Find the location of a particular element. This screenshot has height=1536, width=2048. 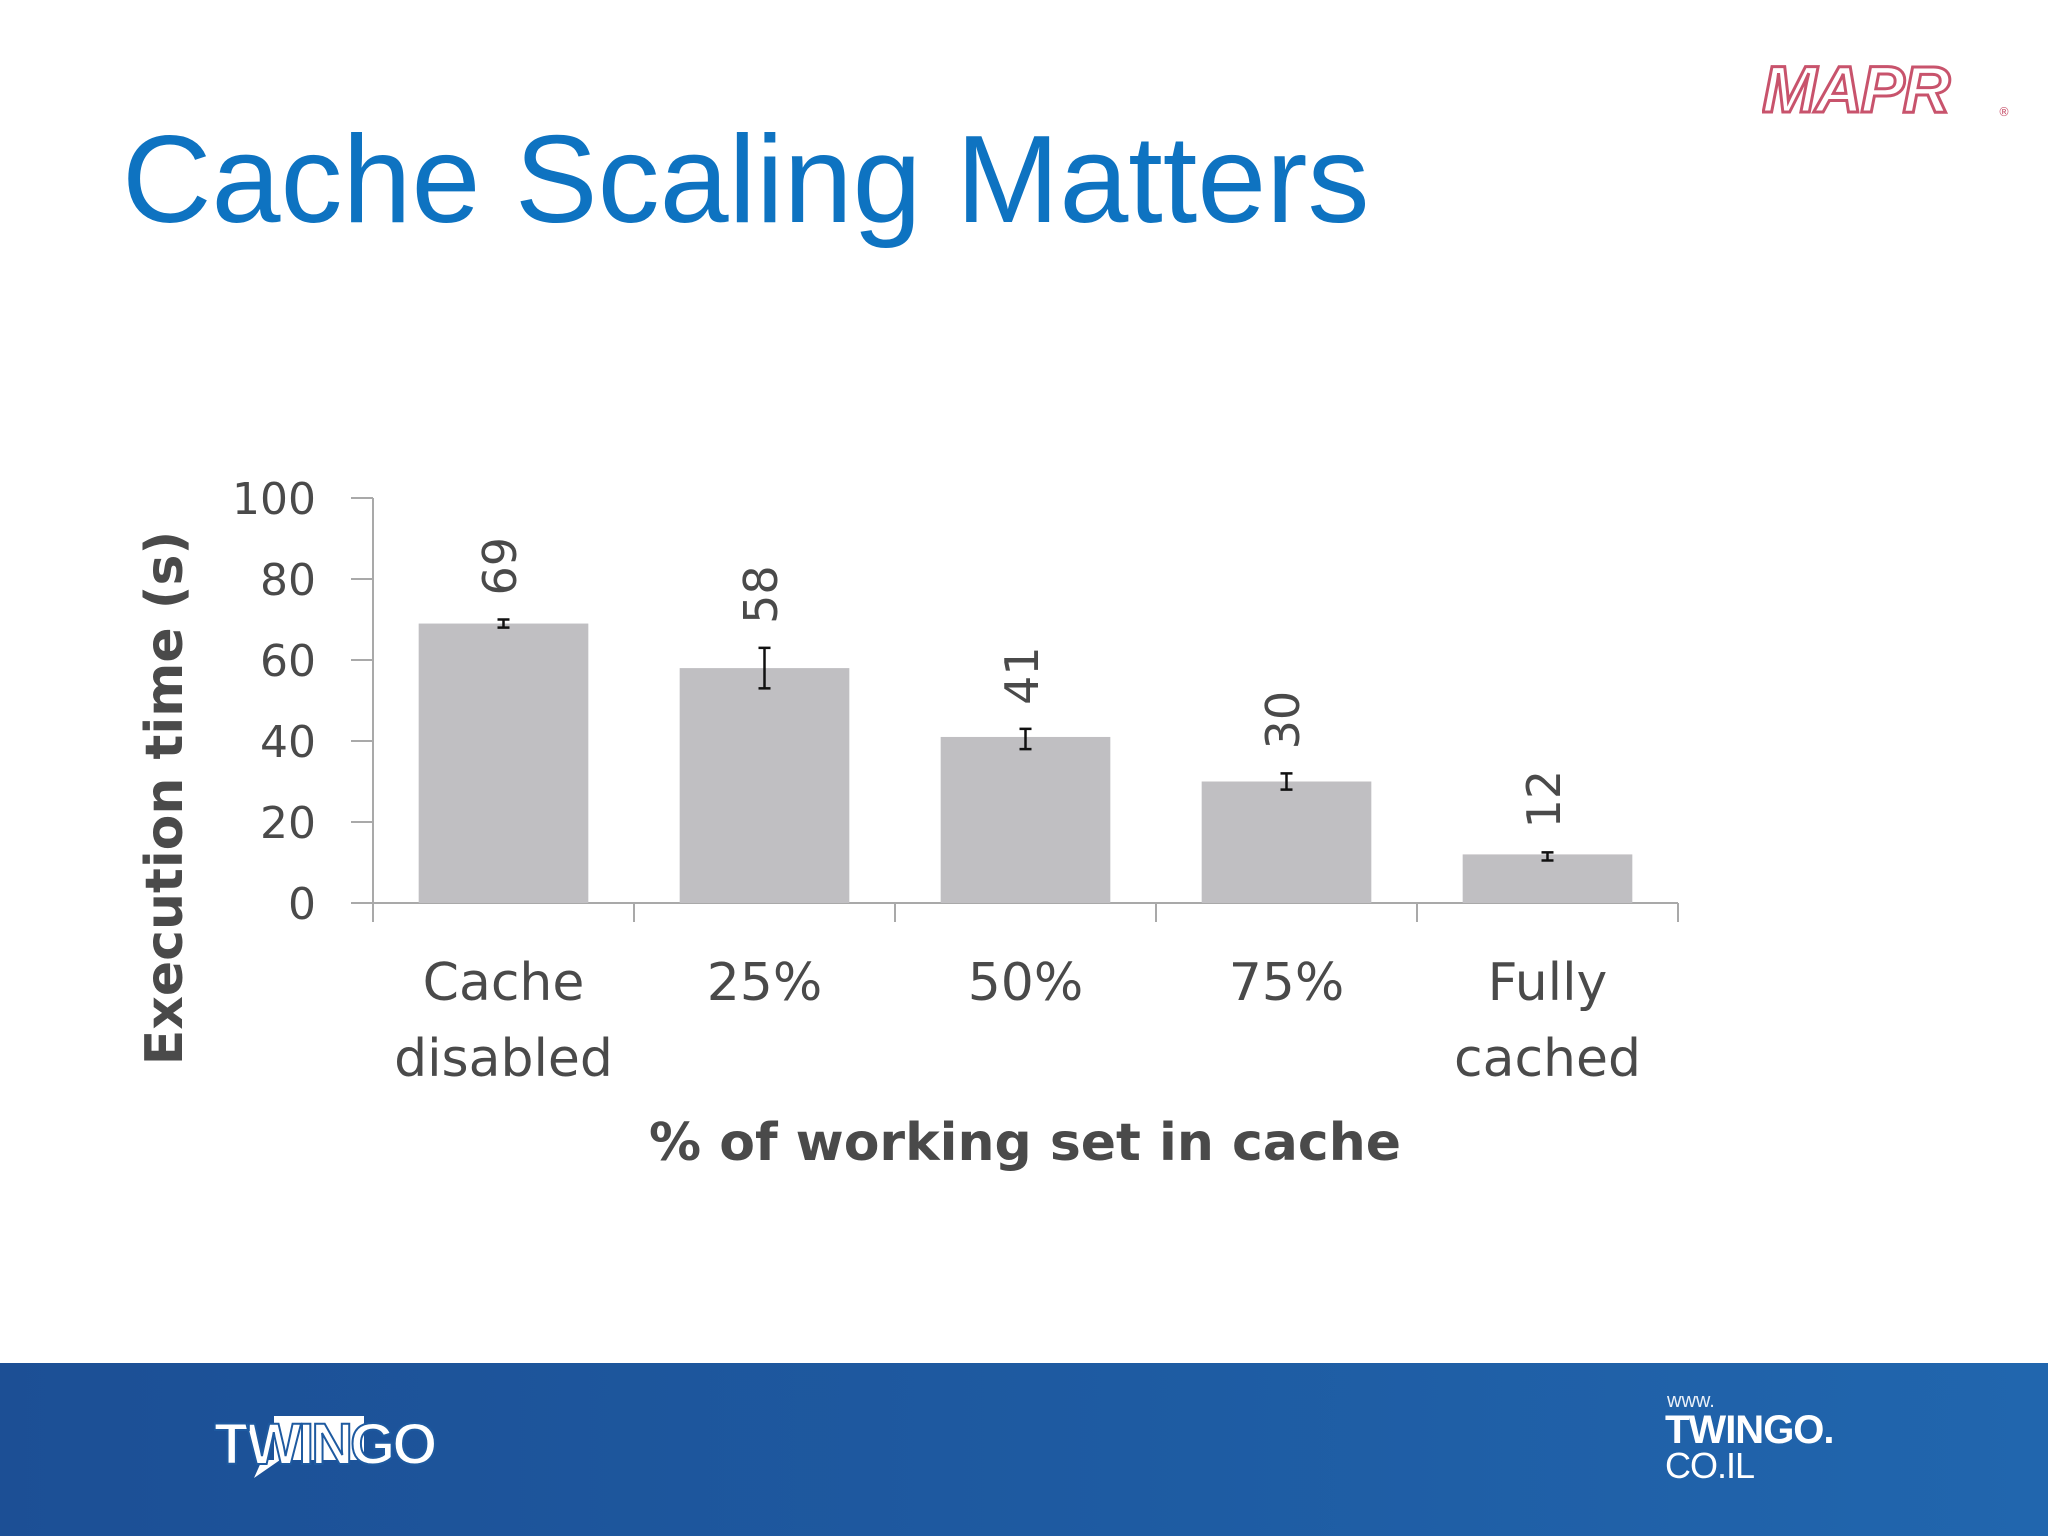

data-labels: 69 58 41 30 12 is located at coordinates (1022, 682).